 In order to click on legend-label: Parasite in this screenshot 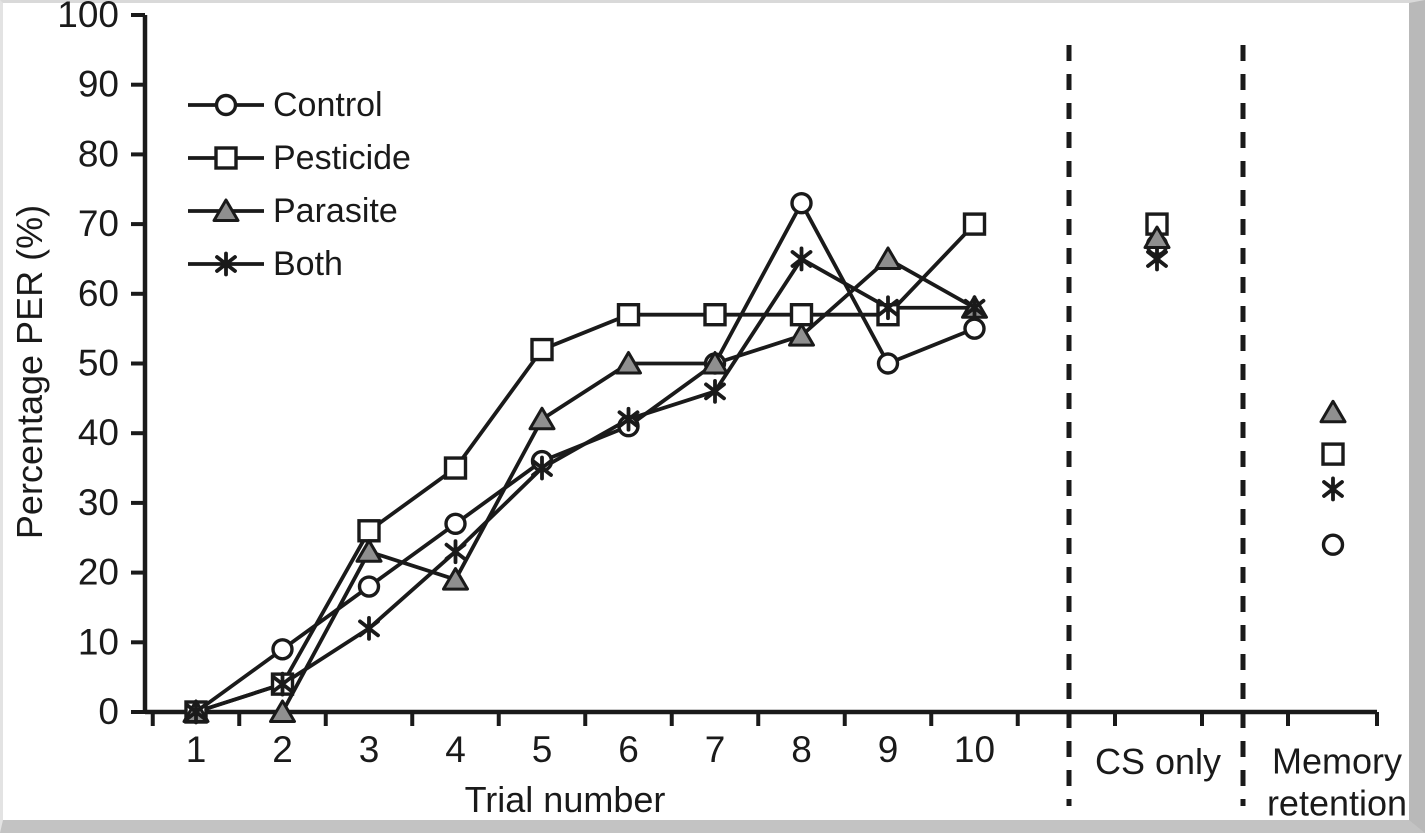, I will do `click(335, 210)`.